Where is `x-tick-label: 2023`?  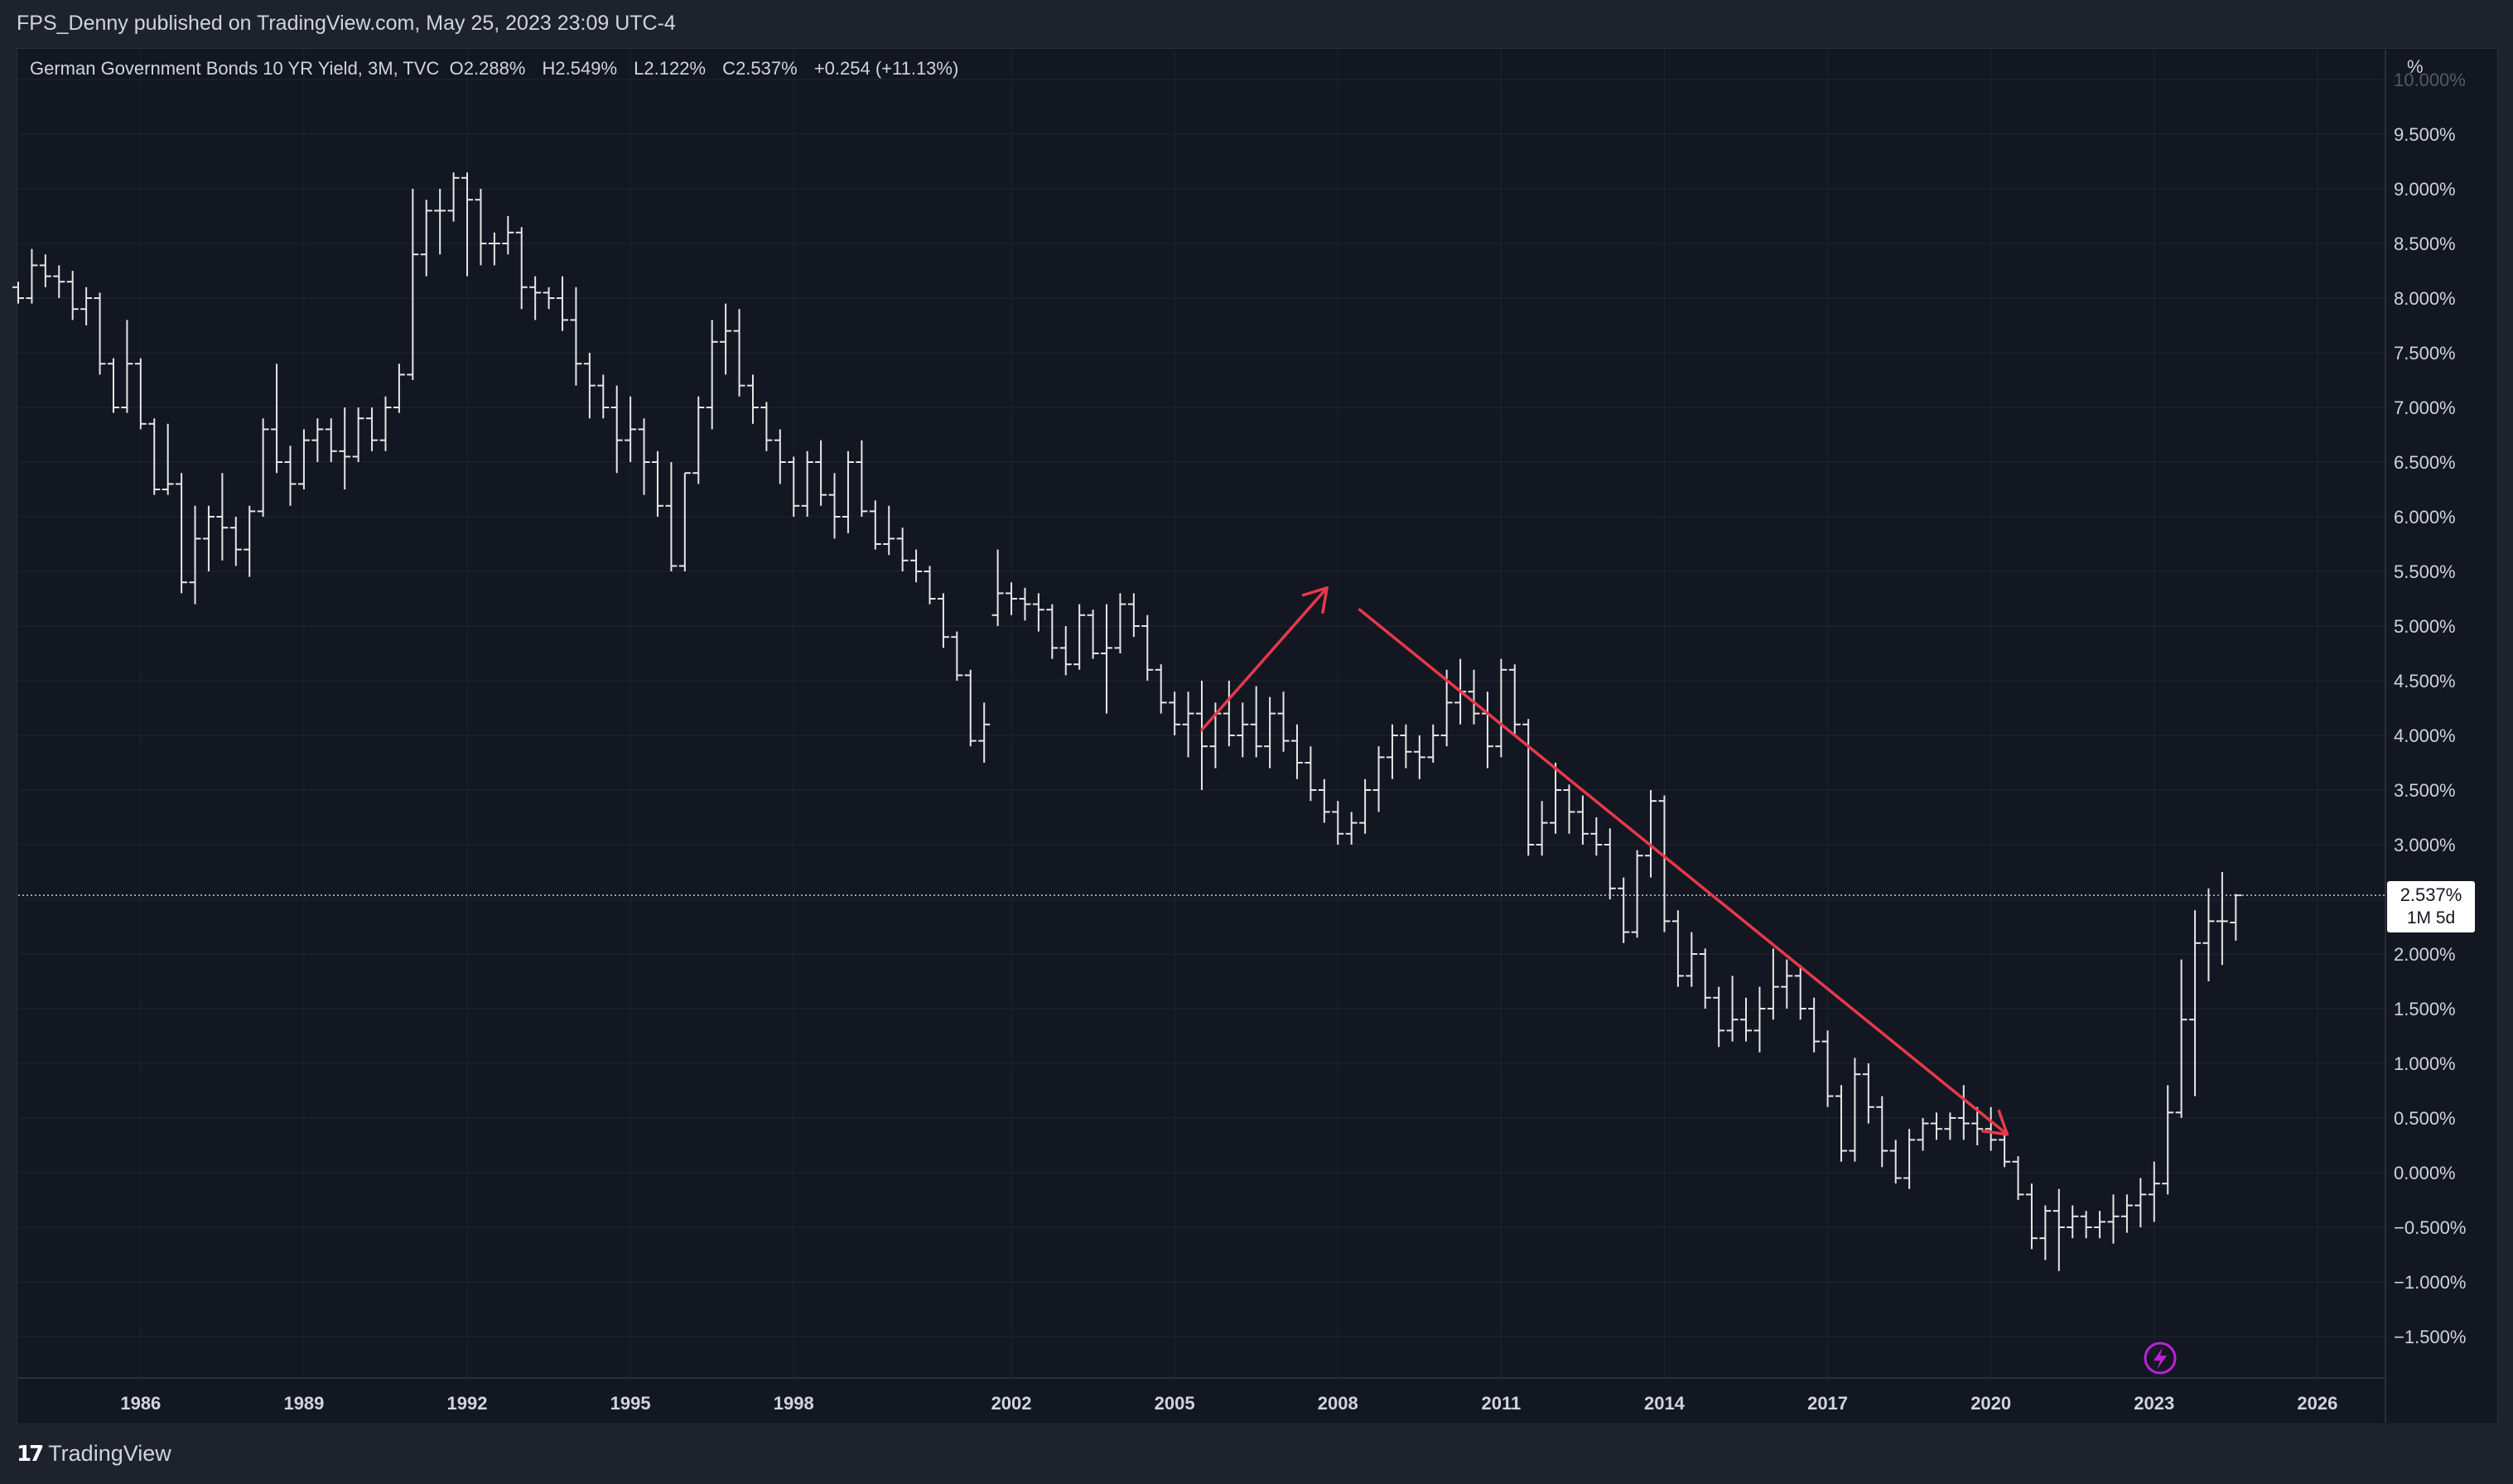 x-tick-label: 2023 is located at coordinates (2154, 1403).